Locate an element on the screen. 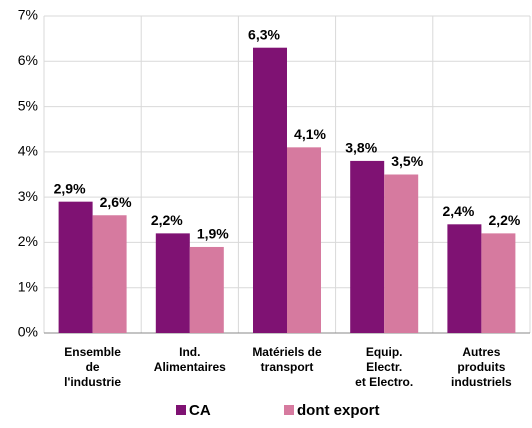  y-tick-label: 3% is located at coordinates (28, 196).